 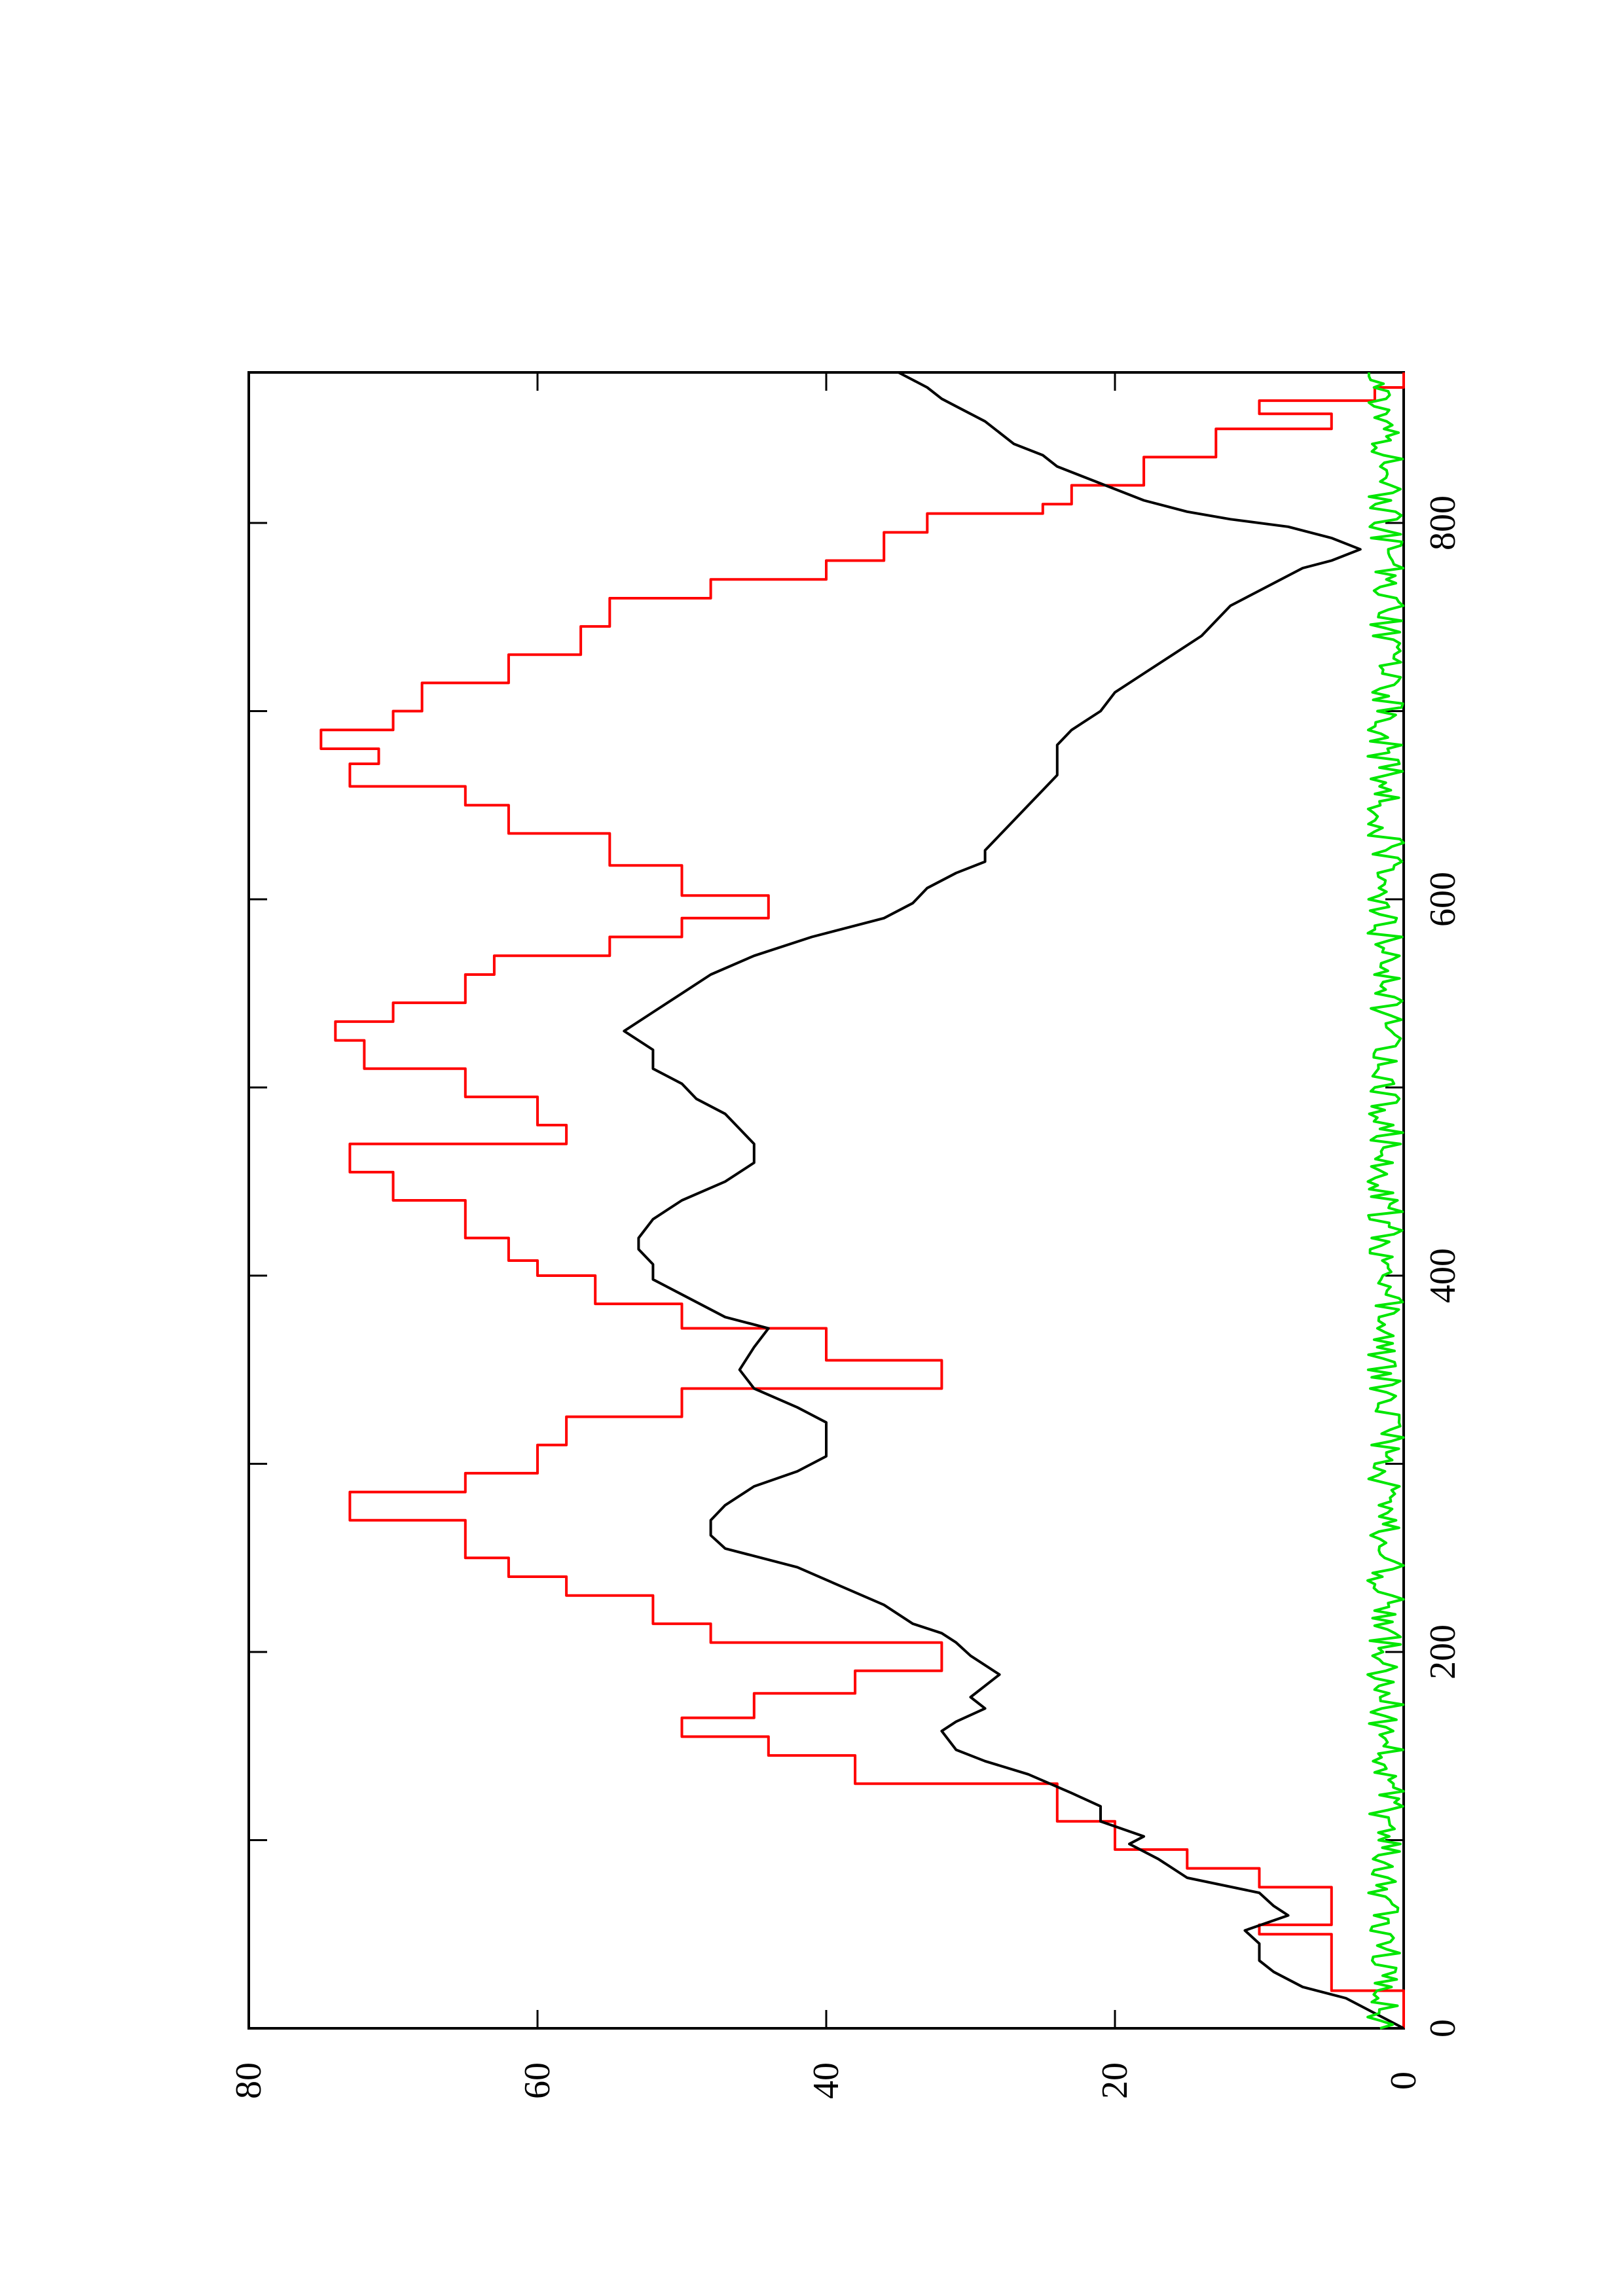 I want to click on y-tick-label: 20, so click(x=1115, y=2080).